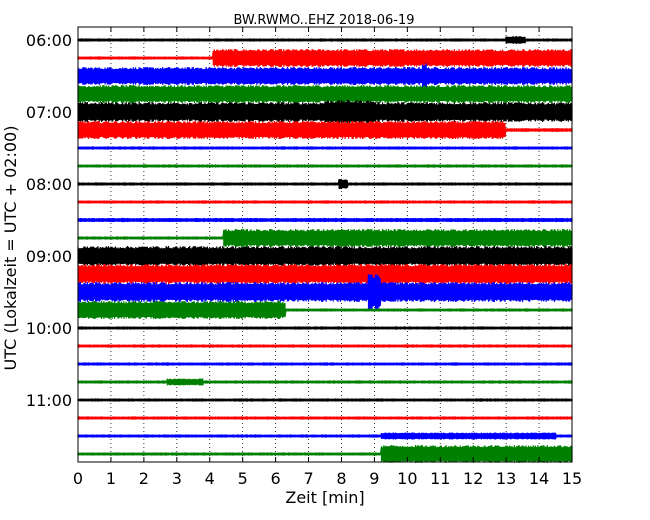 The width and height of the screenshot is (650, 520). What do you see at coordinates (177, 478) in the screenshot?
I see `x-tick-label: 3` at bounding box center [177, 478].